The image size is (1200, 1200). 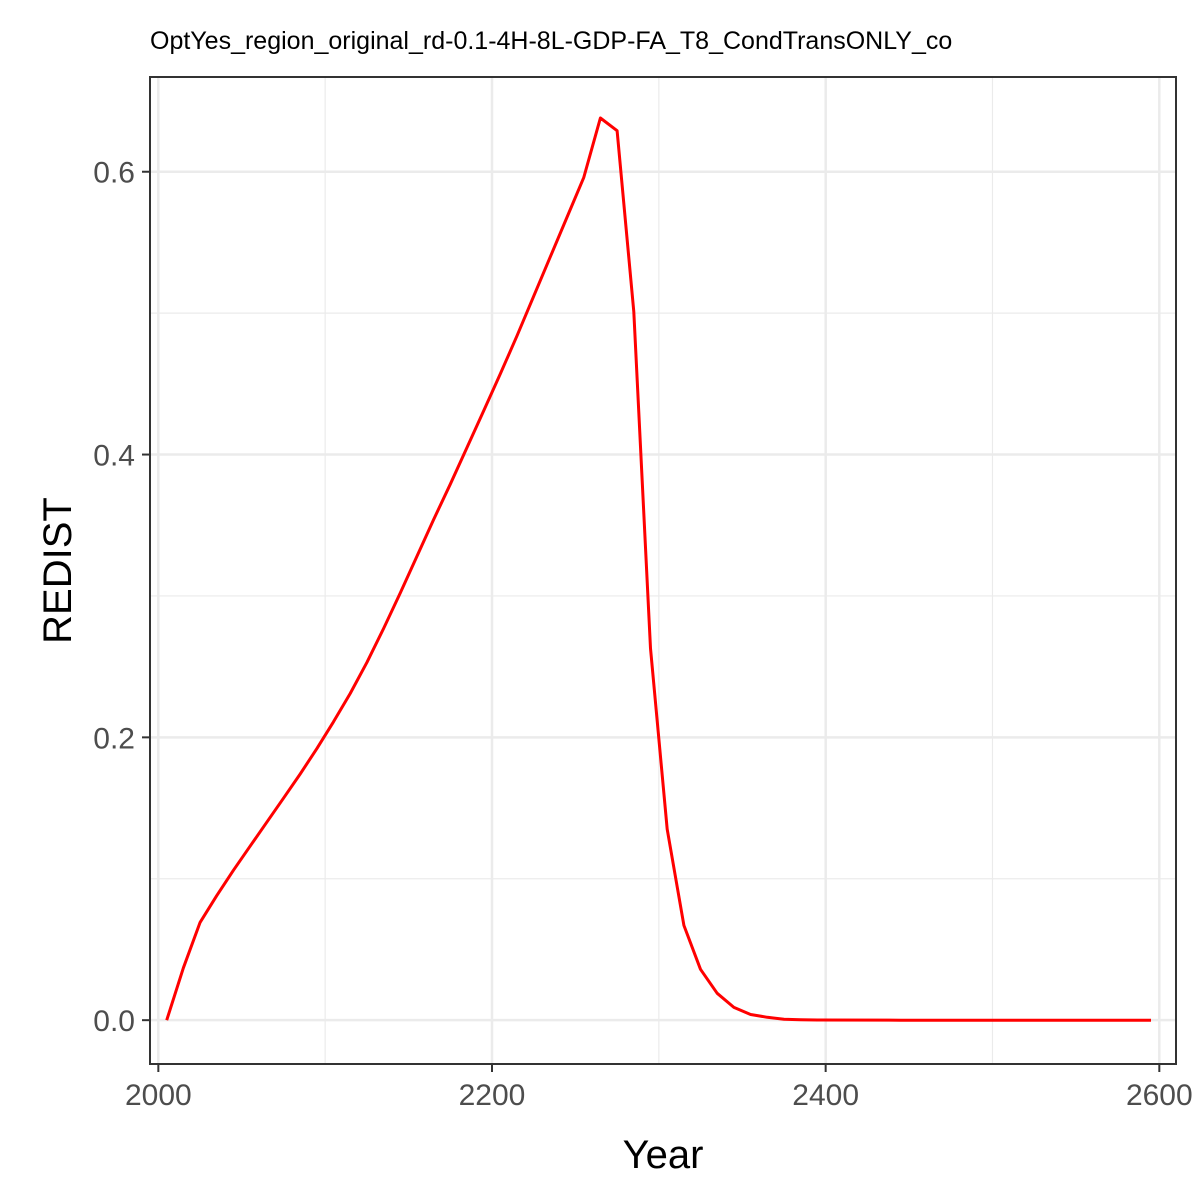 What do you see at coordinates (663, 1155) in the screenshot?
I see `x-axis-label: Year` at bounding box center [663, 1155].